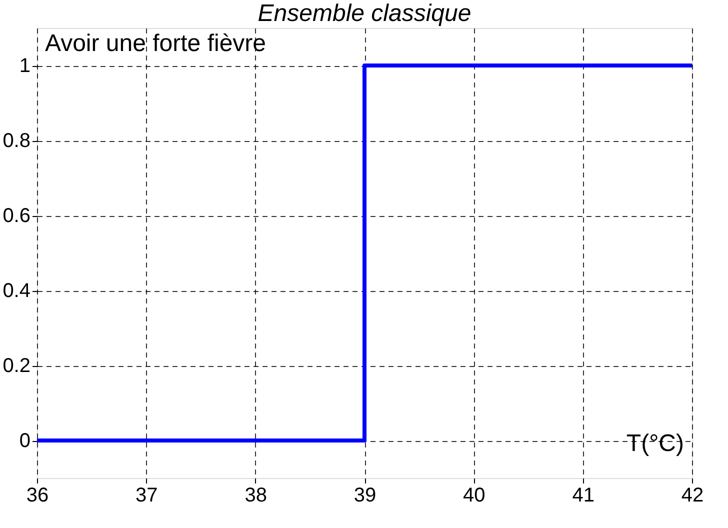 The image size is (728, 528). What do you see at coordinates (24, 66) in the screenshot?
I see `y-tick-label: 1` at bounding box center [24, 66].